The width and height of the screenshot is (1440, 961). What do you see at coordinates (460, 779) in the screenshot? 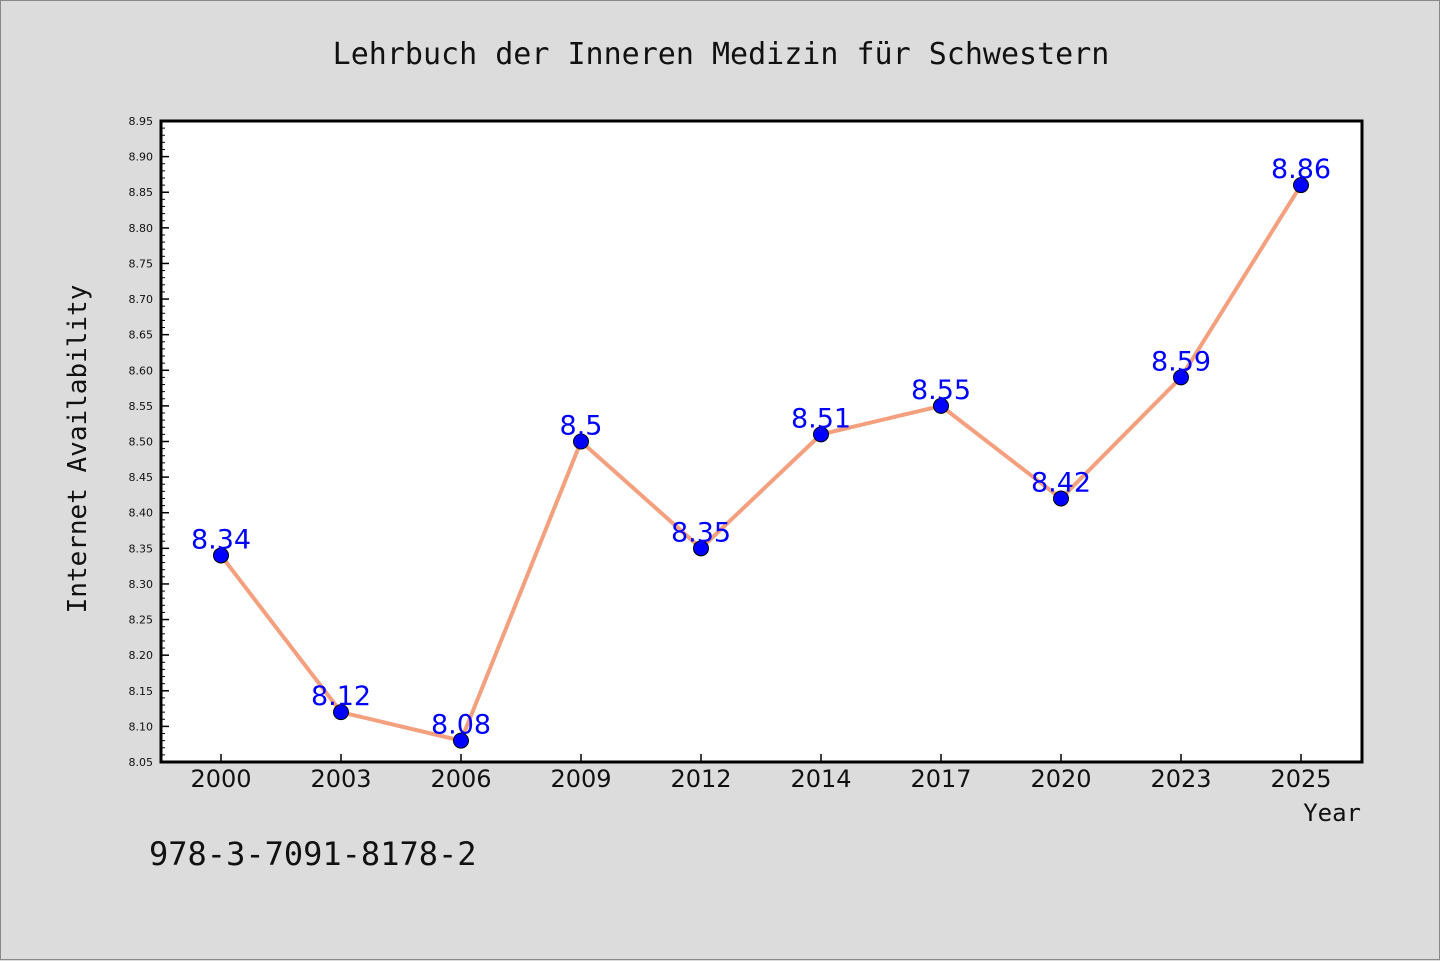
I see `x-tick-label: 2006` at bounding box center [460, 779].